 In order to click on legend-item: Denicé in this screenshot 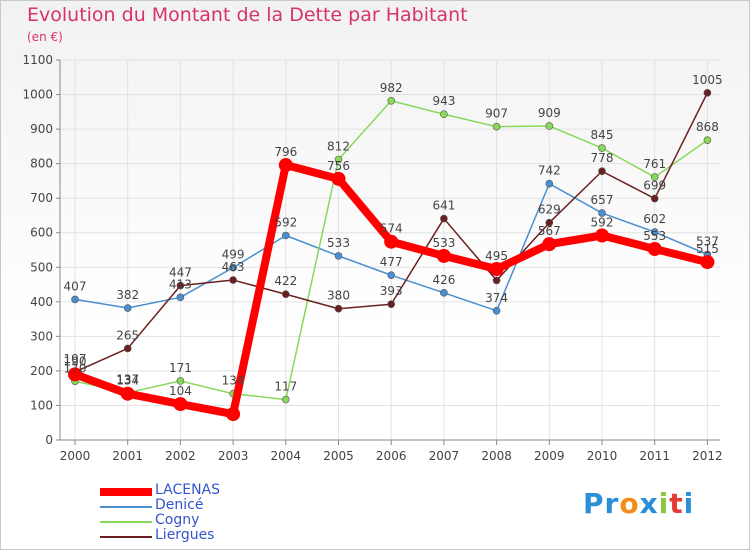, I will do `click(200, 505)`.